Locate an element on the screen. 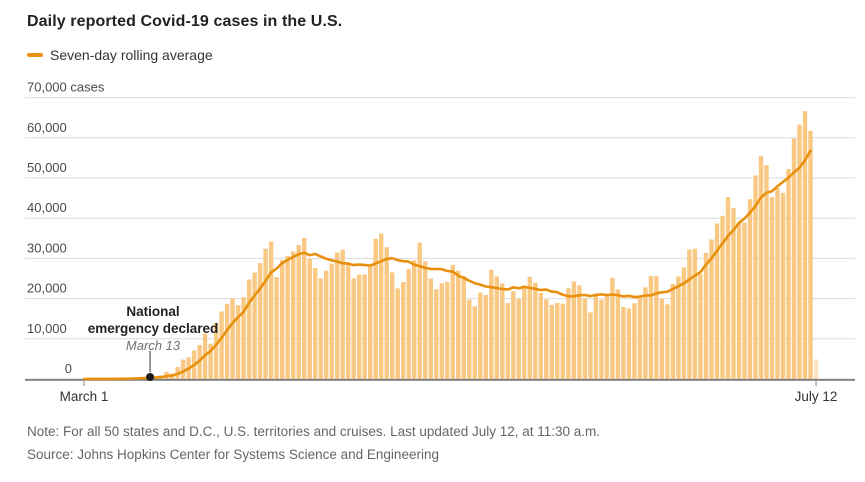 This screenshot has width=865, height=482. annotation-date: March 13 is located at coordinates (153, 345).